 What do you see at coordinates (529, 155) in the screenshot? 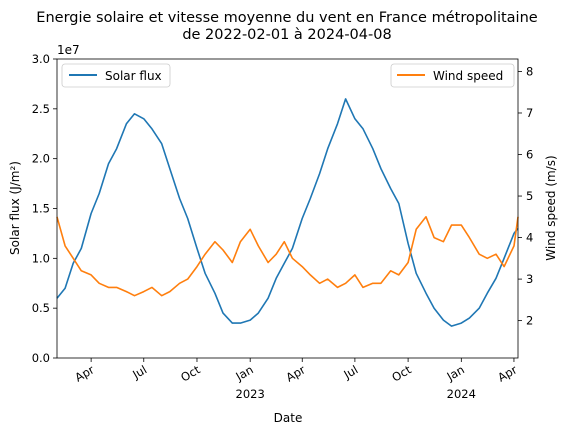
I see `right-tick-label: 6` at bounding box center [529, 155].